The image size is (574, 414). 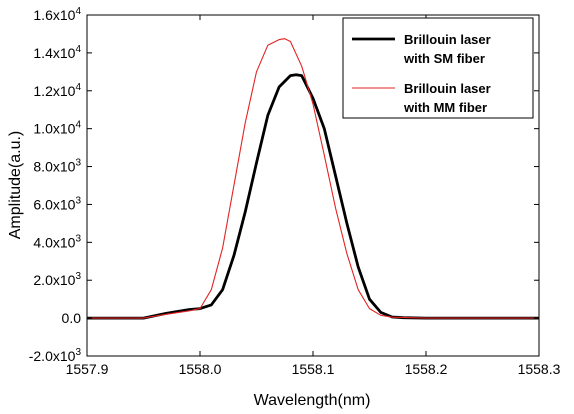 I want to click on y-tick-label-base: 6.0x10, so click(x=54, y=204).